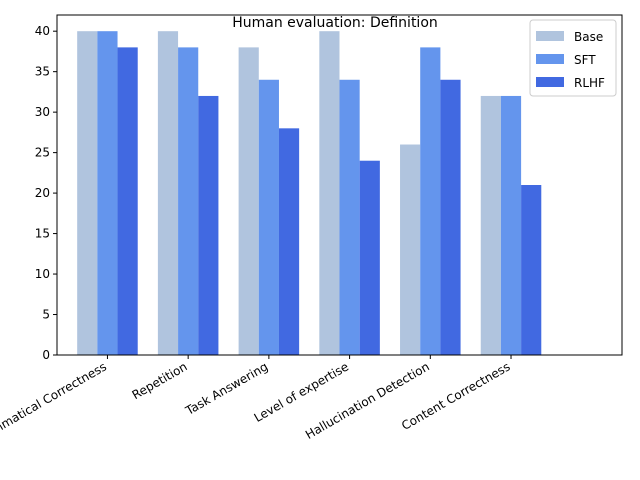 This screenshot has height=480, width=640. I want to click on legend-swatch-sft, so click(550, 59).